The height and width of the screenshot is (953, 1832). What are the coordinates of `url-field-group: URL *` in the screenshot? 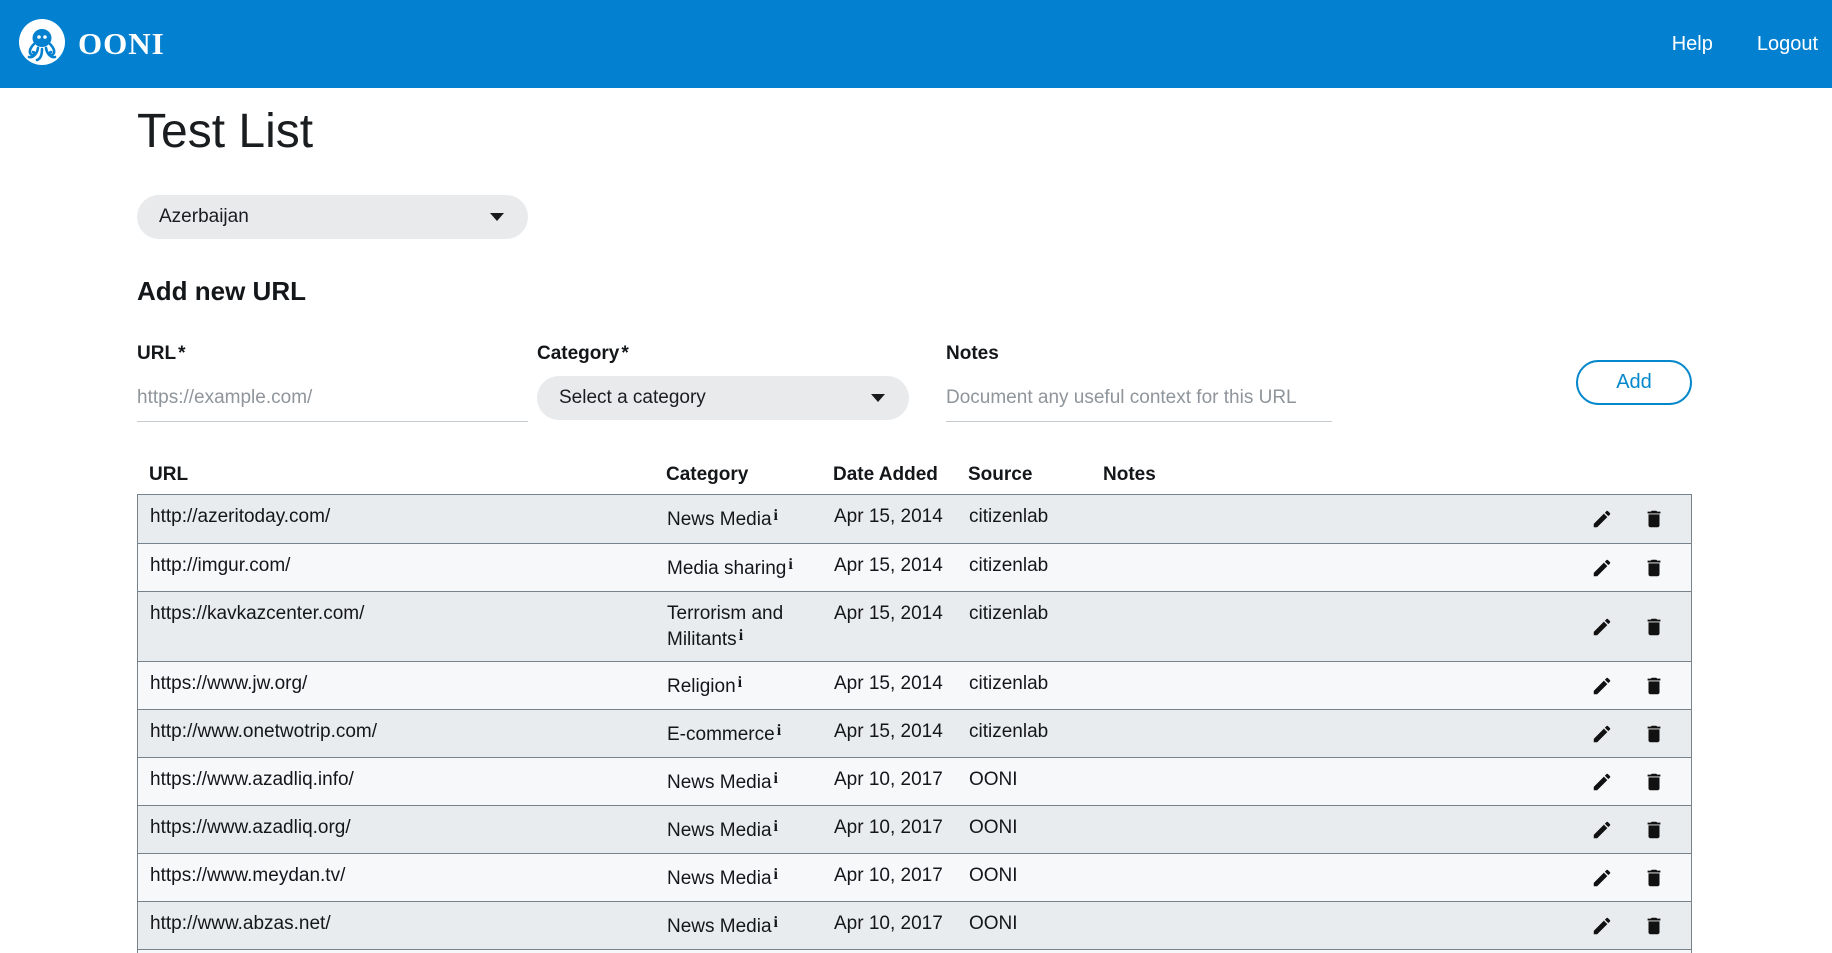 It's located at (332, 383).